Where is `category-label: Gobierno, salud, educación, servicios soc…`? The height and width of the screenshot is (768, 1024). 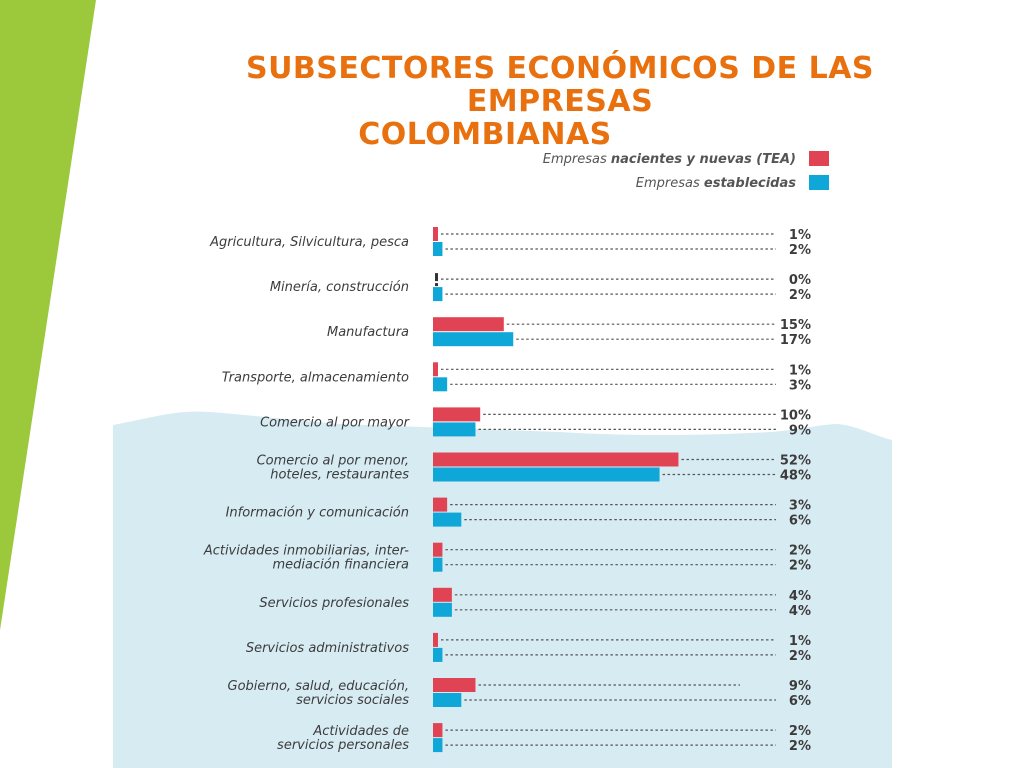
category-label: Gobierno, salud, educación, servicios soc… is located at coordinates (319, 693).